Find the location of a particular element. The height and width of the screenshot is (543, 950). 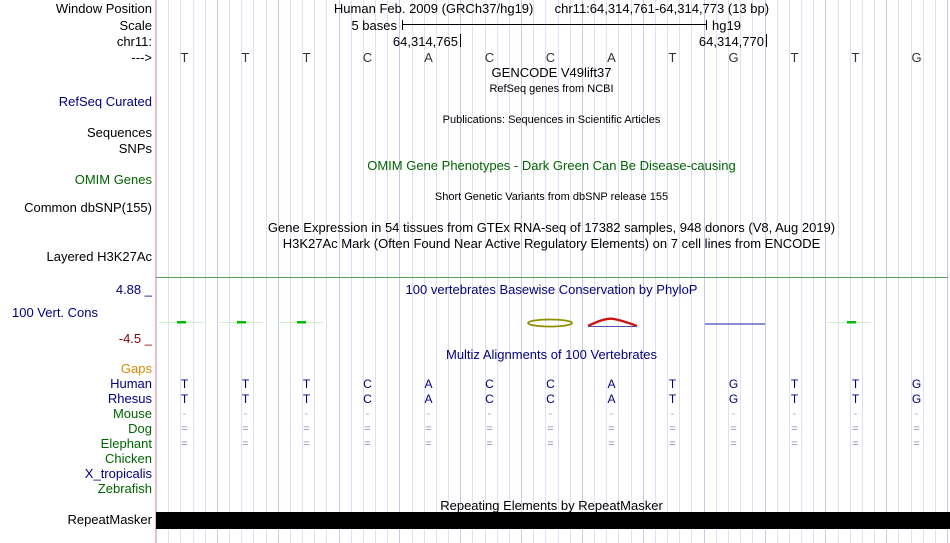

species-label-gaps: Gaps is located at coordinates (136, 368).